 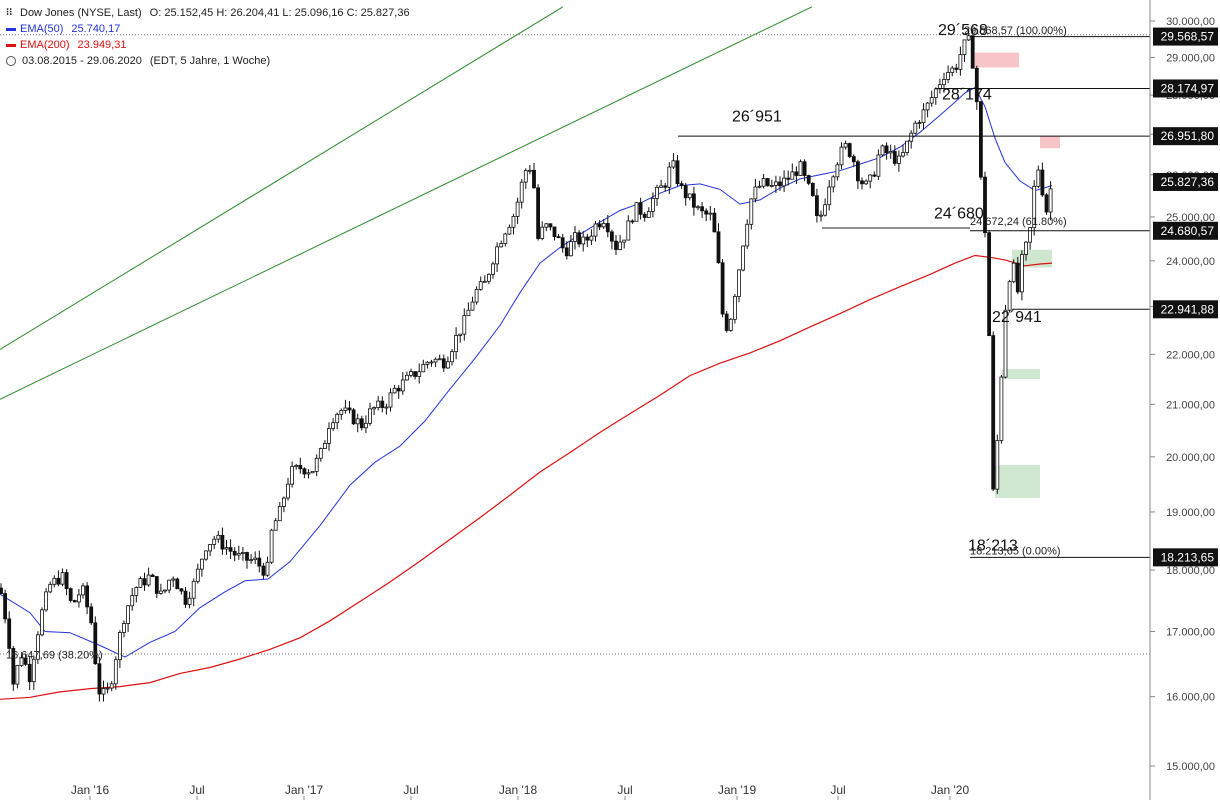 I want to click on price-level-tag: 26.951,80, so click(x=1185, y=136).